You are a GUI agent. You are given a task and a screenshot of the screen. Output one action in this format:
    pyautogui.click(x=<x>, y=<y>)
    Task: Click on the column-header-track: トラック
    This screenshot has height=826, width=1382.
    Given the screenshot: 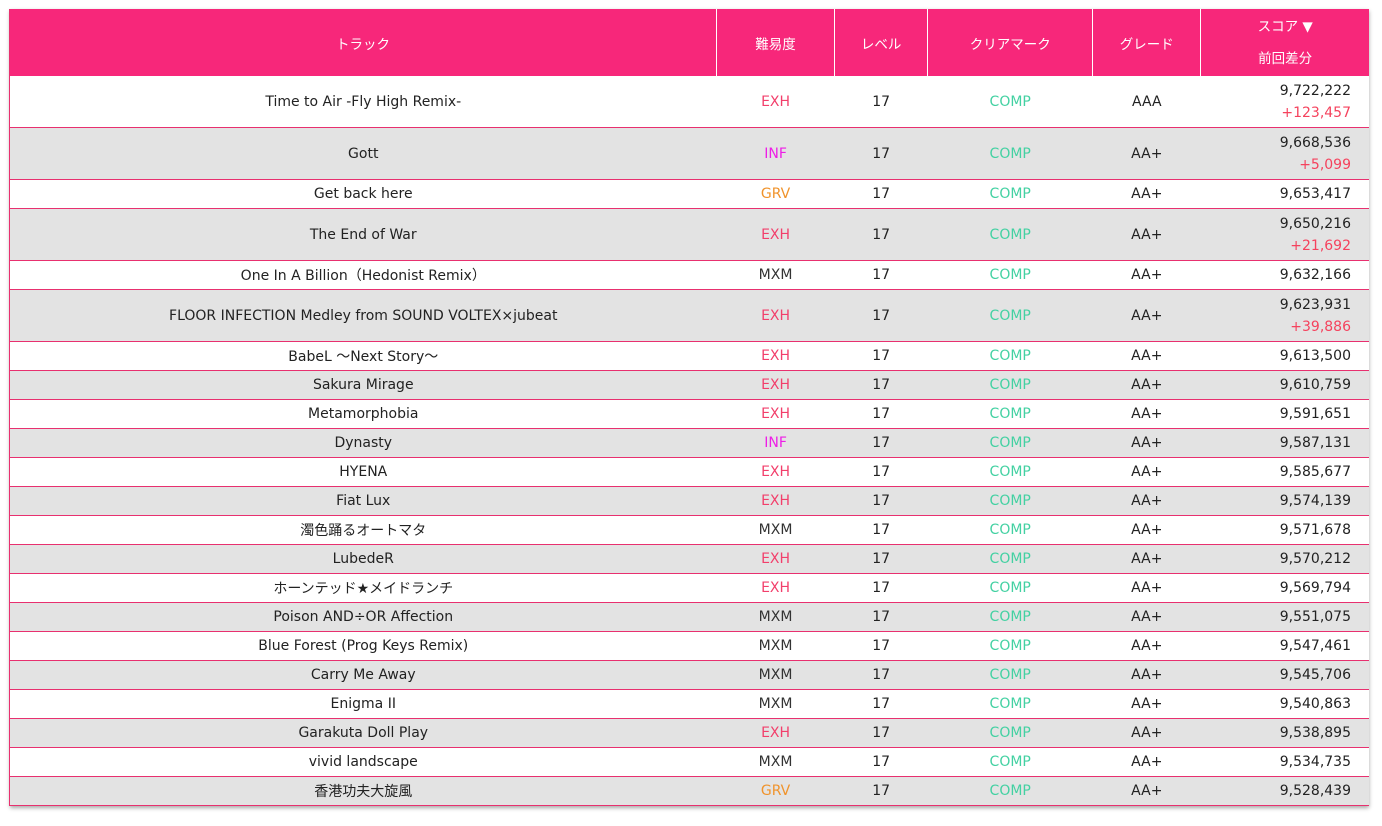 What is the action you would take?
    pyautogui.click(x=364, y=42)
    